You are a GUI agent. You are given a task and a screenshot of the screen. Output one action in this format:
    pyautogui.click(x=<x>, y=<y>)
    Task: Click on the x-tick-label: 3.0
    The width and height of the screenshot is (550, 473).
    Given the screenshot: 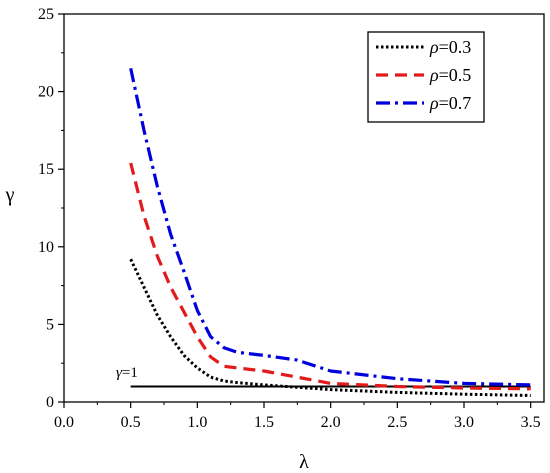 What is the action you would take?
    pyautogui.click(x=464, y=422)
    